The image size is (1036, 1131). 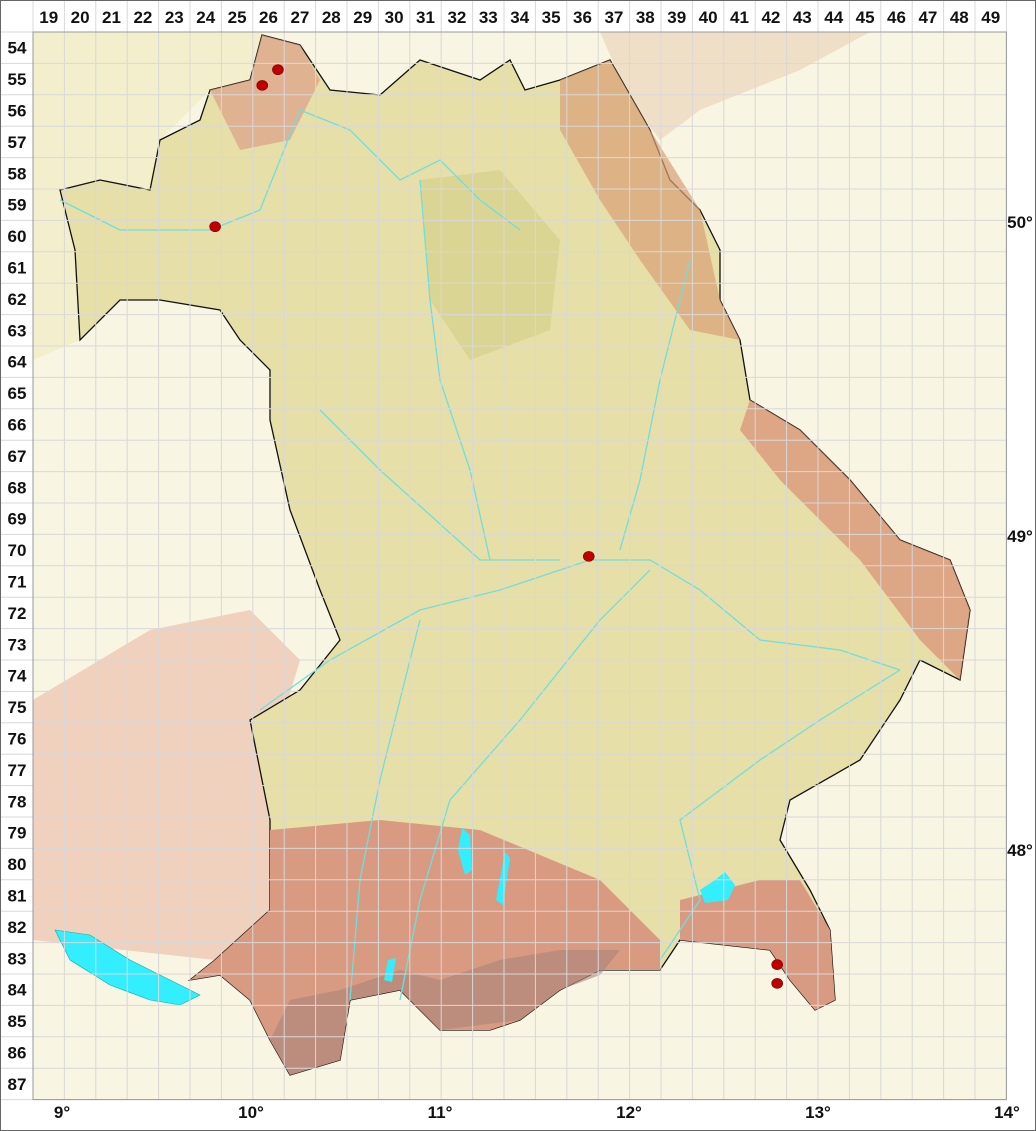 What do you see at coordinates (1020, 536) in the screenshot?
I see `latitude-label: 49°` at bounding box center [1020, 536].